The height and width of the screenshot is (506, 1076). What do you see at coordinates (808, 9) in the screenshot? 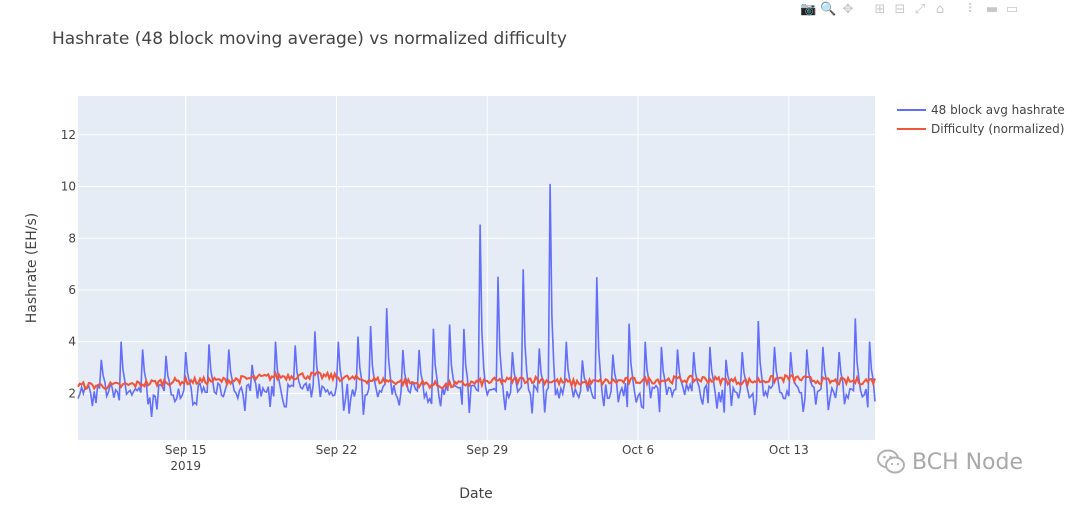
I see `camera-icon: 📷` at bounding box center [808, 9].